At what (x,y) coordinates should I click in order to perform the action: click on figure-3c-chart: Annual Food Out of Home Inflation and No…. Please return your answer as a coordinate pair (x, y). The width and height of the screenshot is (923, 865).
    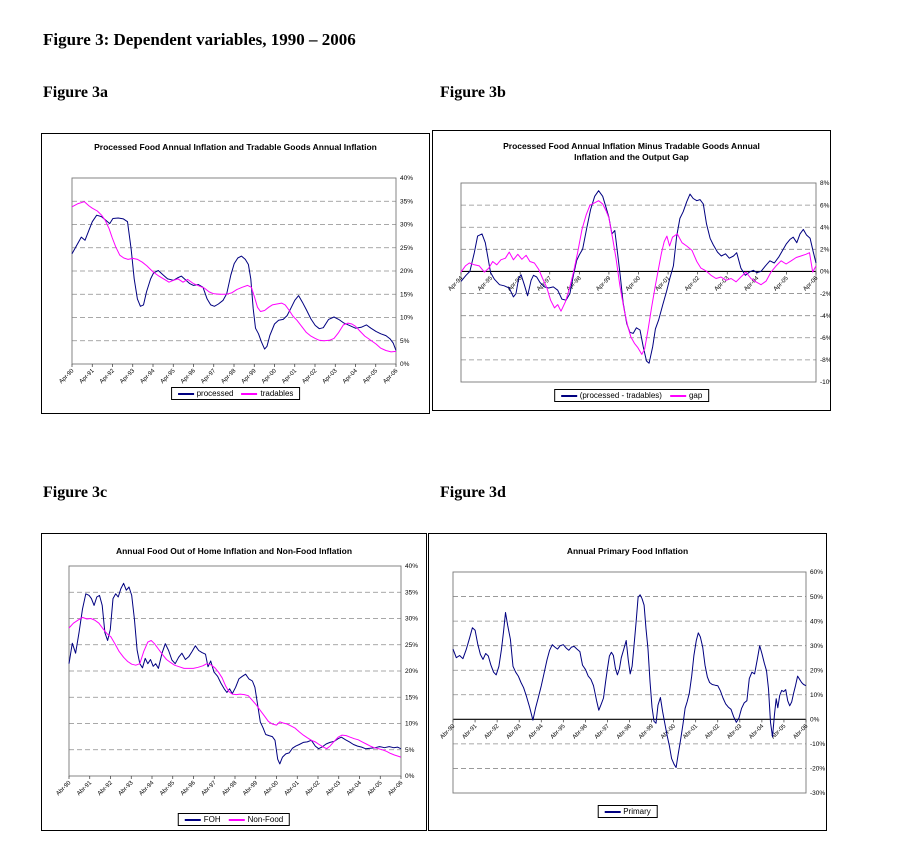
    Looking at the image, I should click on (234, 682).